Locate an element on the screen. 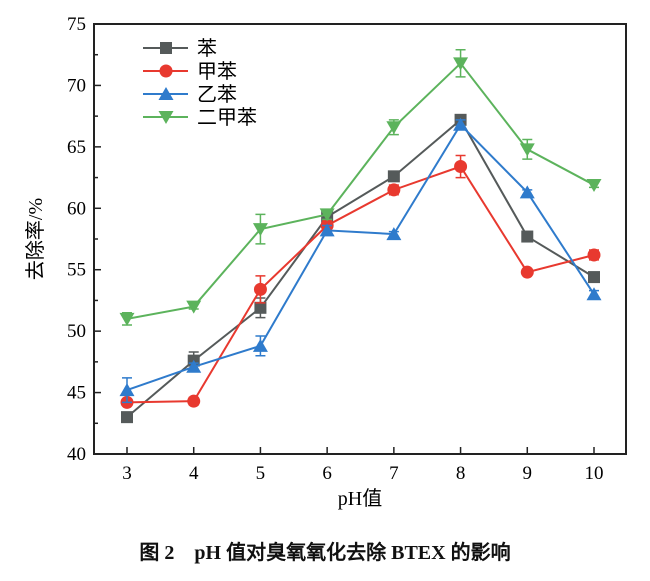 The width and height of the screenshot is (650, 581). legend-label: 二甲苯 is located at coordinates (227, 117).